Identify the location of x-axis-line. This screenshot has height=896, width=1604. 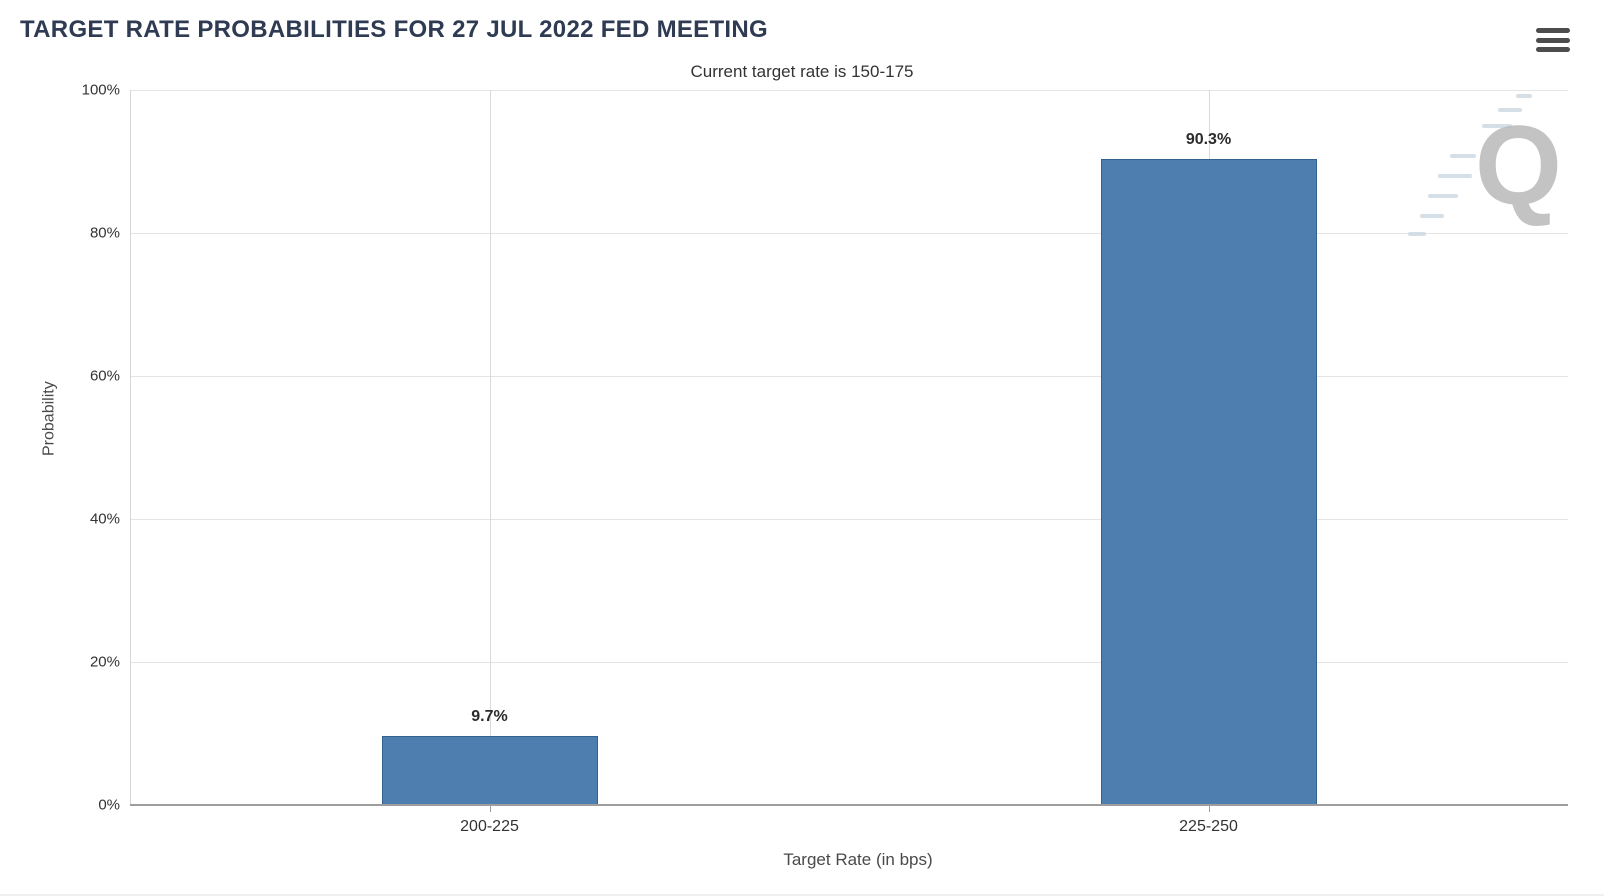
(849, 805).